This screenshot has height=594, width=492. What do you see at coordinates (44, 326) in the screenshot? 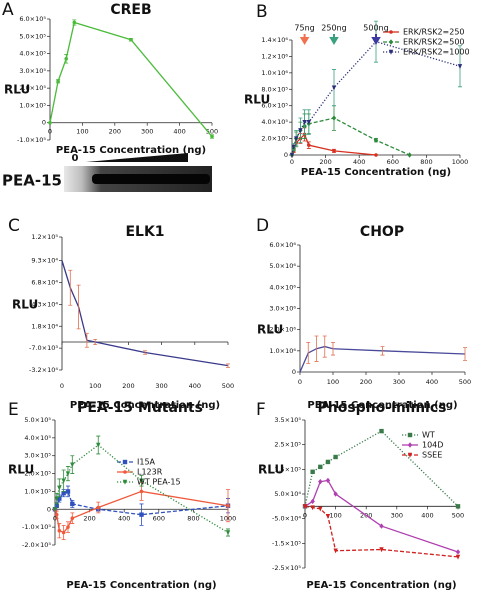
I see `y-tick-label: 1.8×10⁴` at bounding box center [44, 326].